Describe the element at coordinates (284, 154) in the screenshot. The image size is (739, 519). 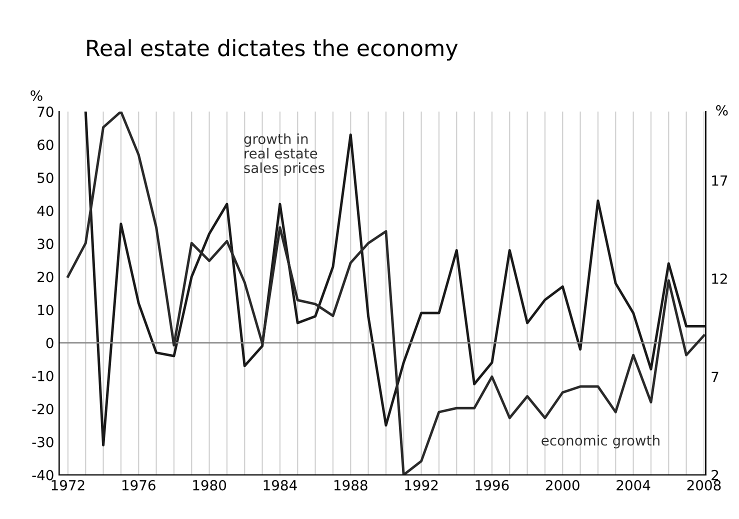
I see `annotation: growth in real estate sales prices` at that location.